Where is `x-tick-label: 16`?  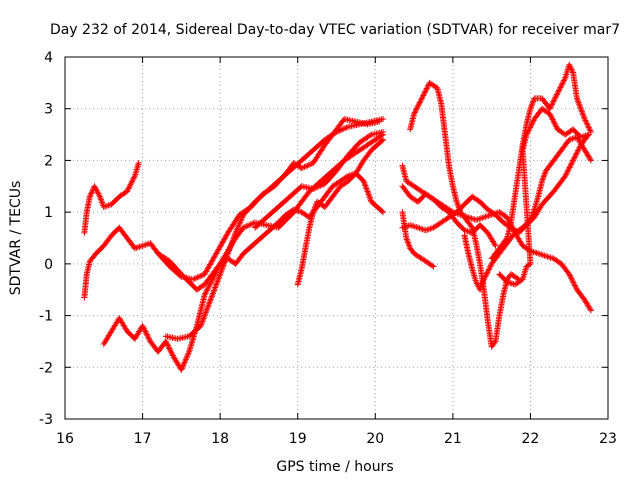 x-tick-label: 16 is located at coordinates (65, 439).